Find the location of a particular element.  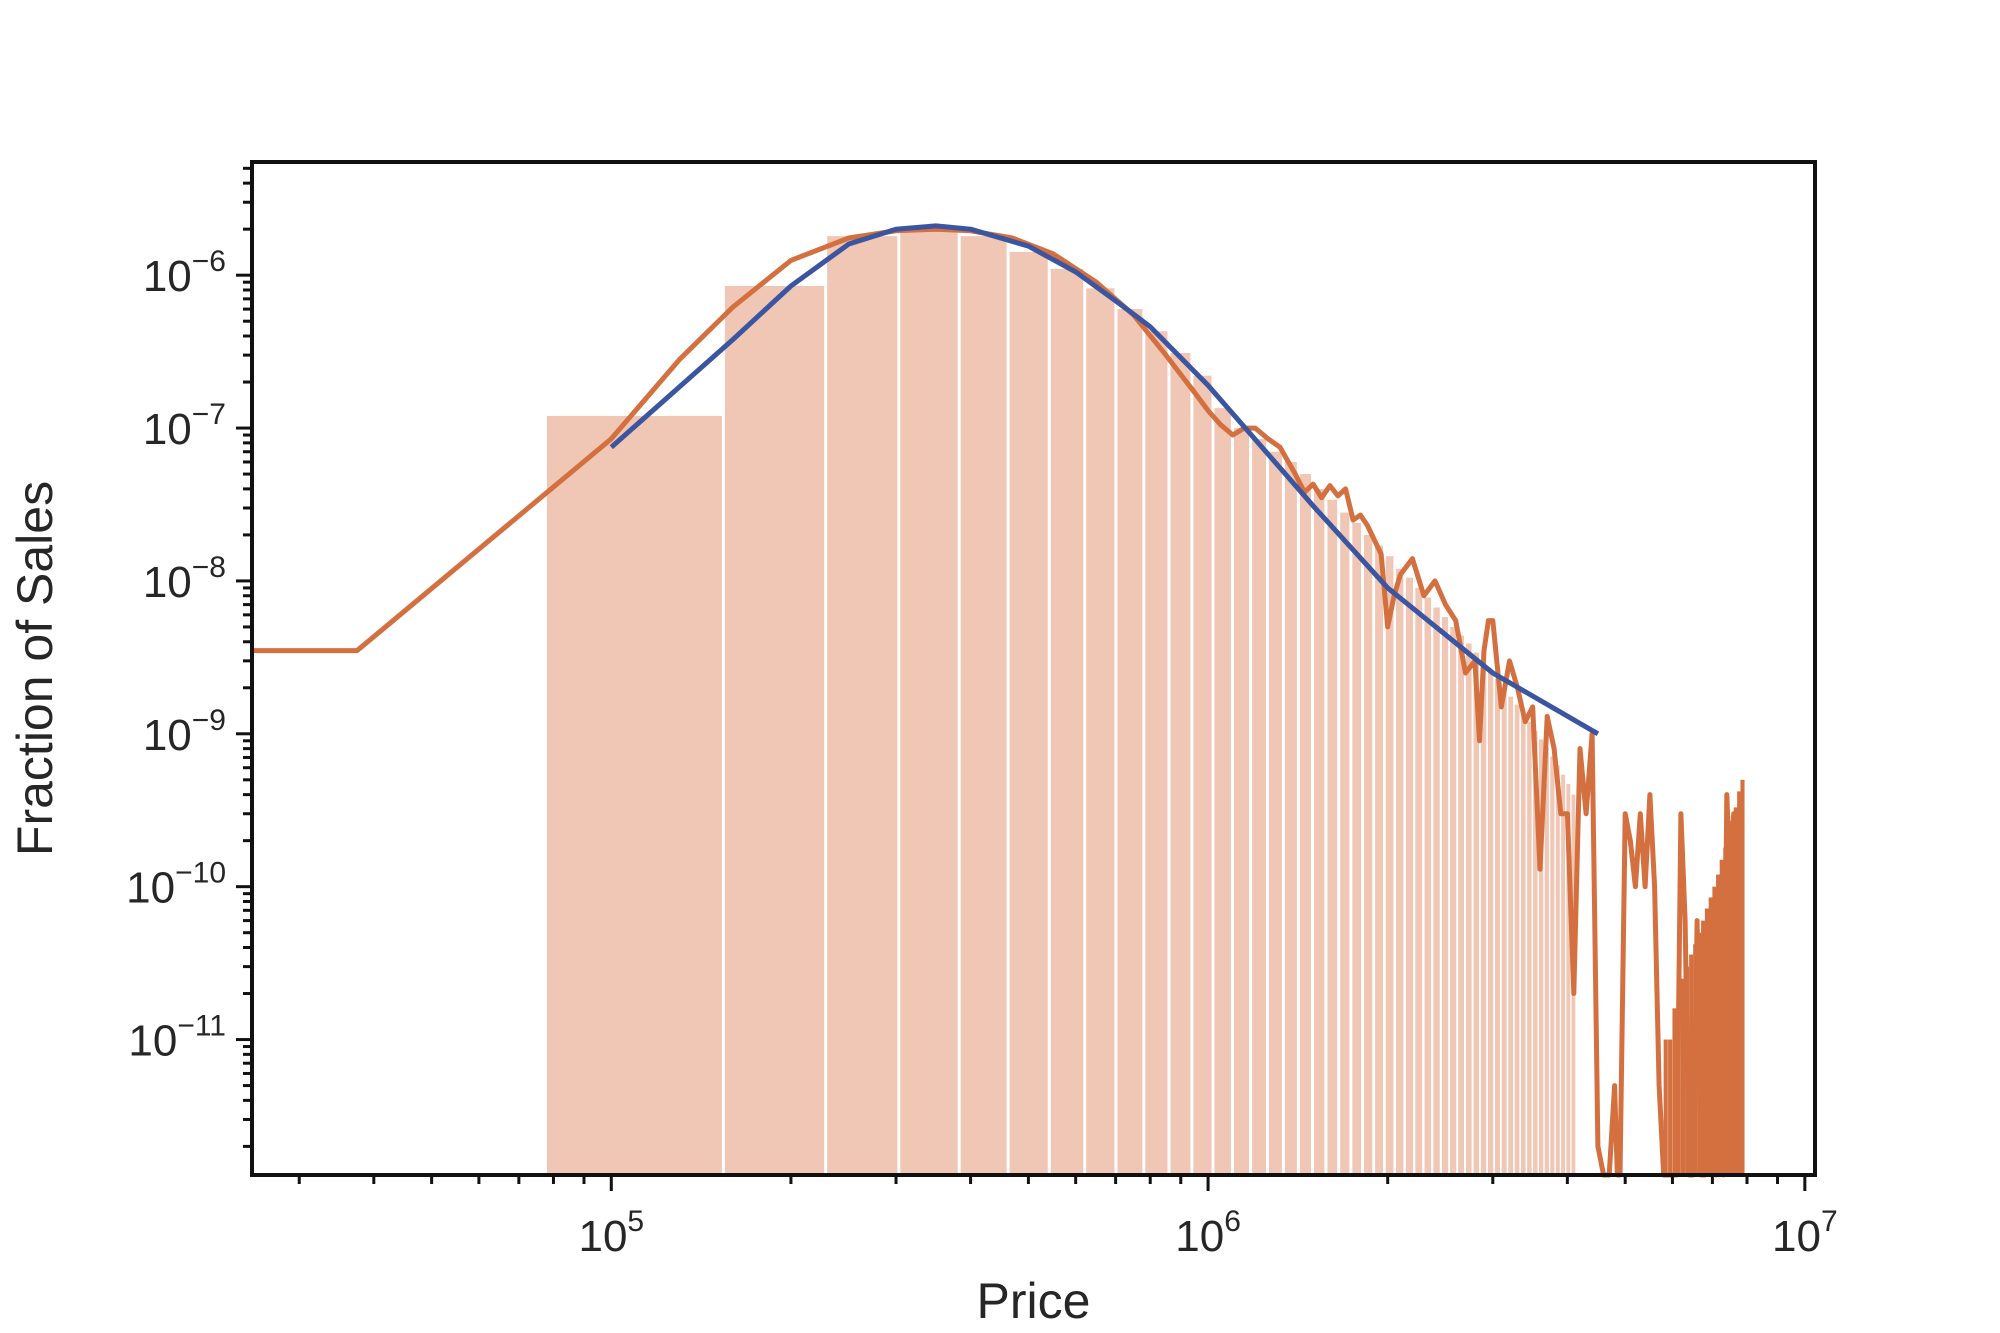

y-axis-title: Fraction of Sales is located at coordinates (35, 668).